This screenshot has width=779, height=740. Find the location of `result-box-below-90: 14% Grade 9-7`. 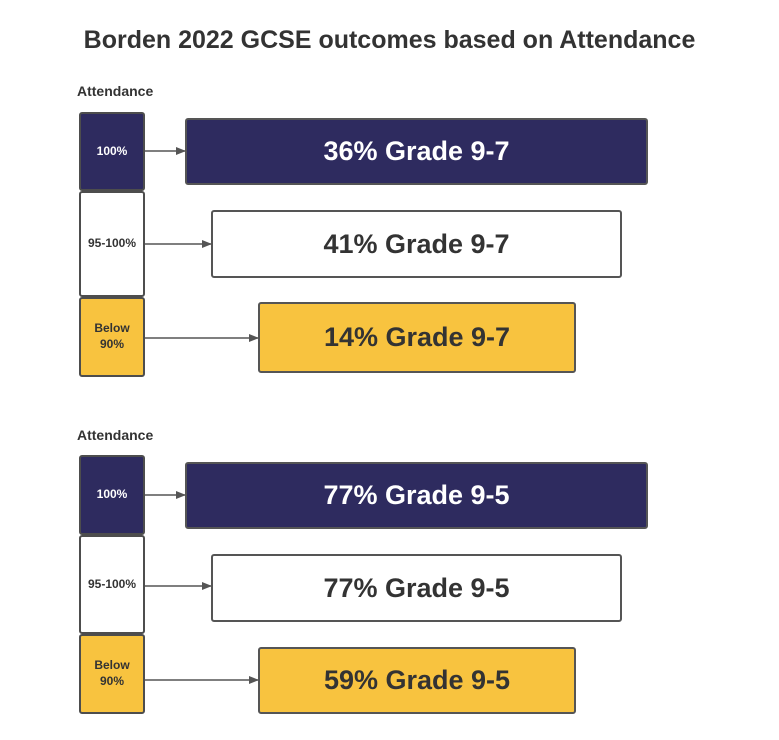

result-box-below-90: 14% Grade 9-7 is located at coordinates (417, 337).